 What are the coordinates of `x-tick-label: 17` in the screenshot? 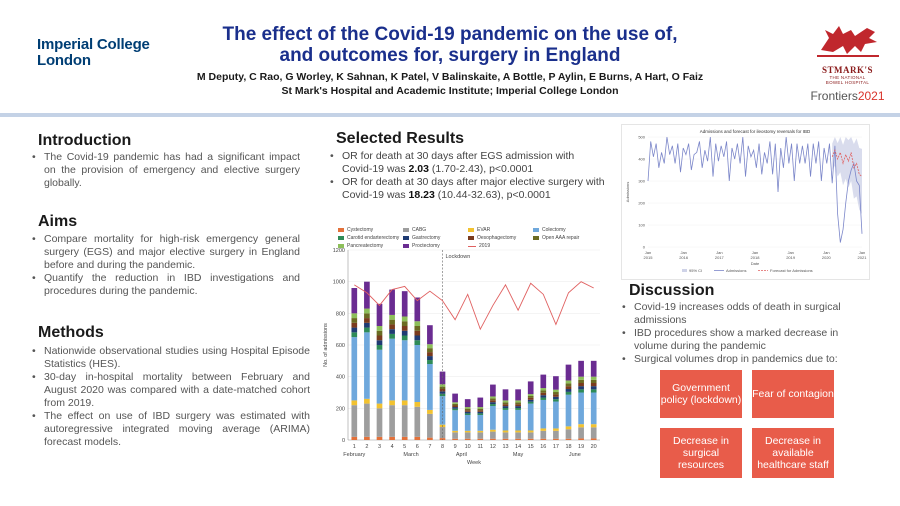 It's located at (556, 447).